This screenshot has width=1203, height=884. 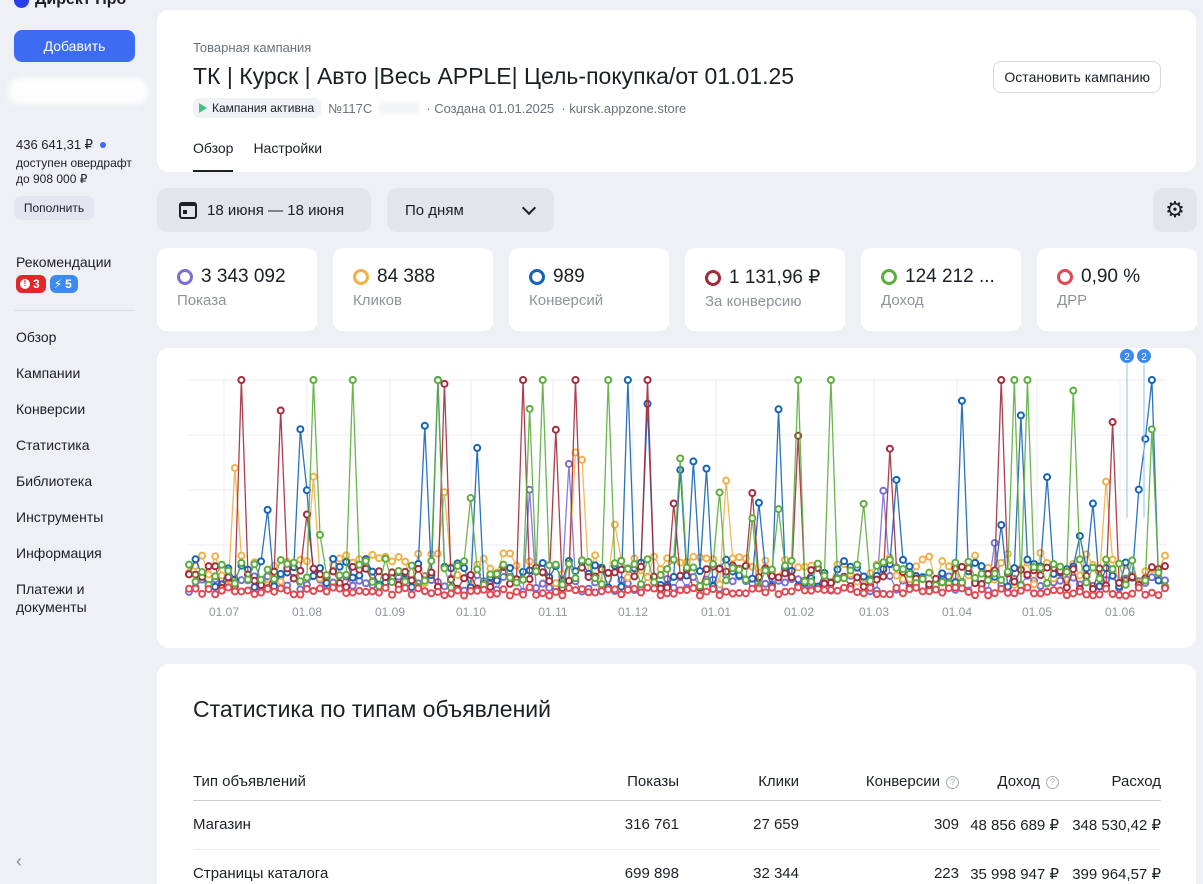 I want to click on column-header: Конверсии?, so click(x=879, y=782).